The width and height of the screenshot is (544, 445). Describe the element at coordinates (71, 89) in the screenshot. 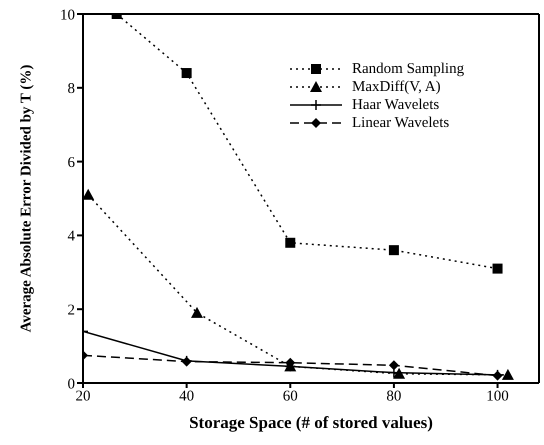

I see `y-tick-label: 8` at that location.